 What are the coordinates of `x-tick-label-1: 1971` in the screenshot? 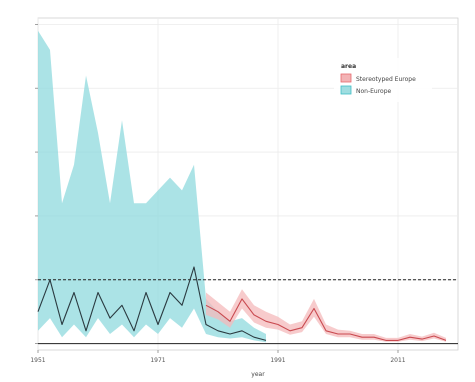 It's located at (157, 360).